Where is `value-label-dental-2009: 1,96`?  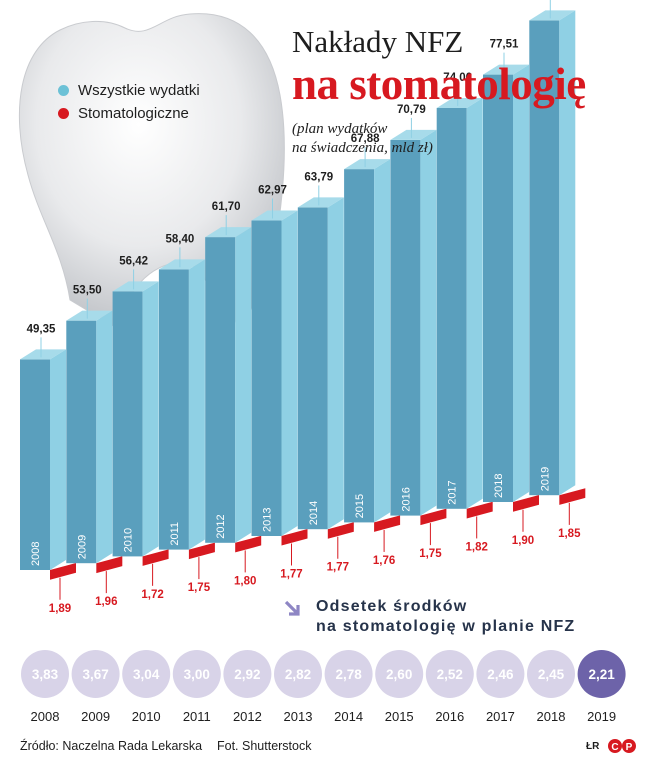 value-label-dental-2009: 1,96 is located at coordinates (106, 602).